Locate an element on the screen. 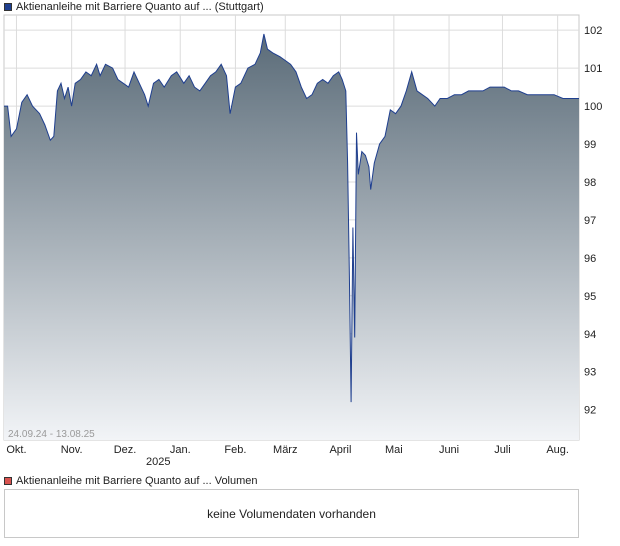 The height and width of the screenshot is (546, 620). volume-legend-swatch is located at coordinates (8, 481).